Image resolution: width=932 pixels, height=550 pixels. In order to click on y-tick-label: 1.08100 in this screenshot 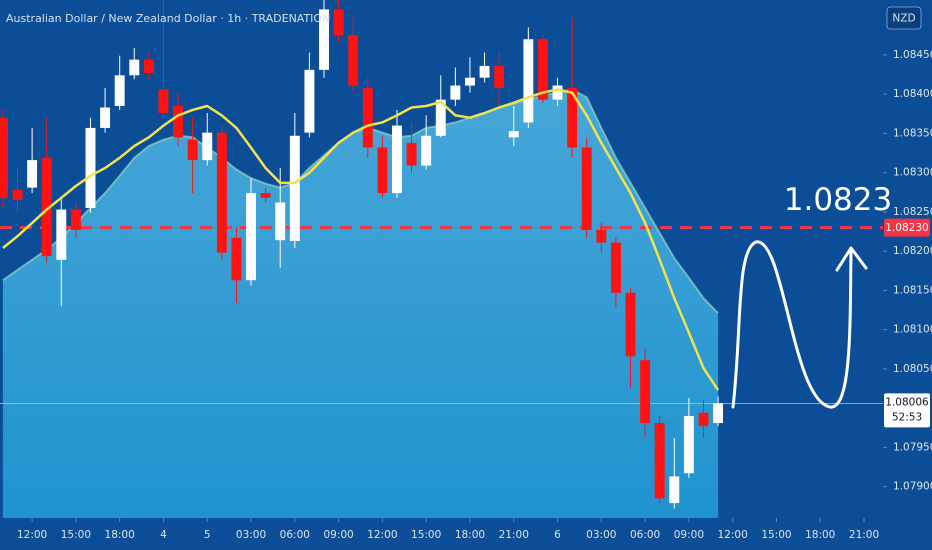, I will do `click(912, 330)`.